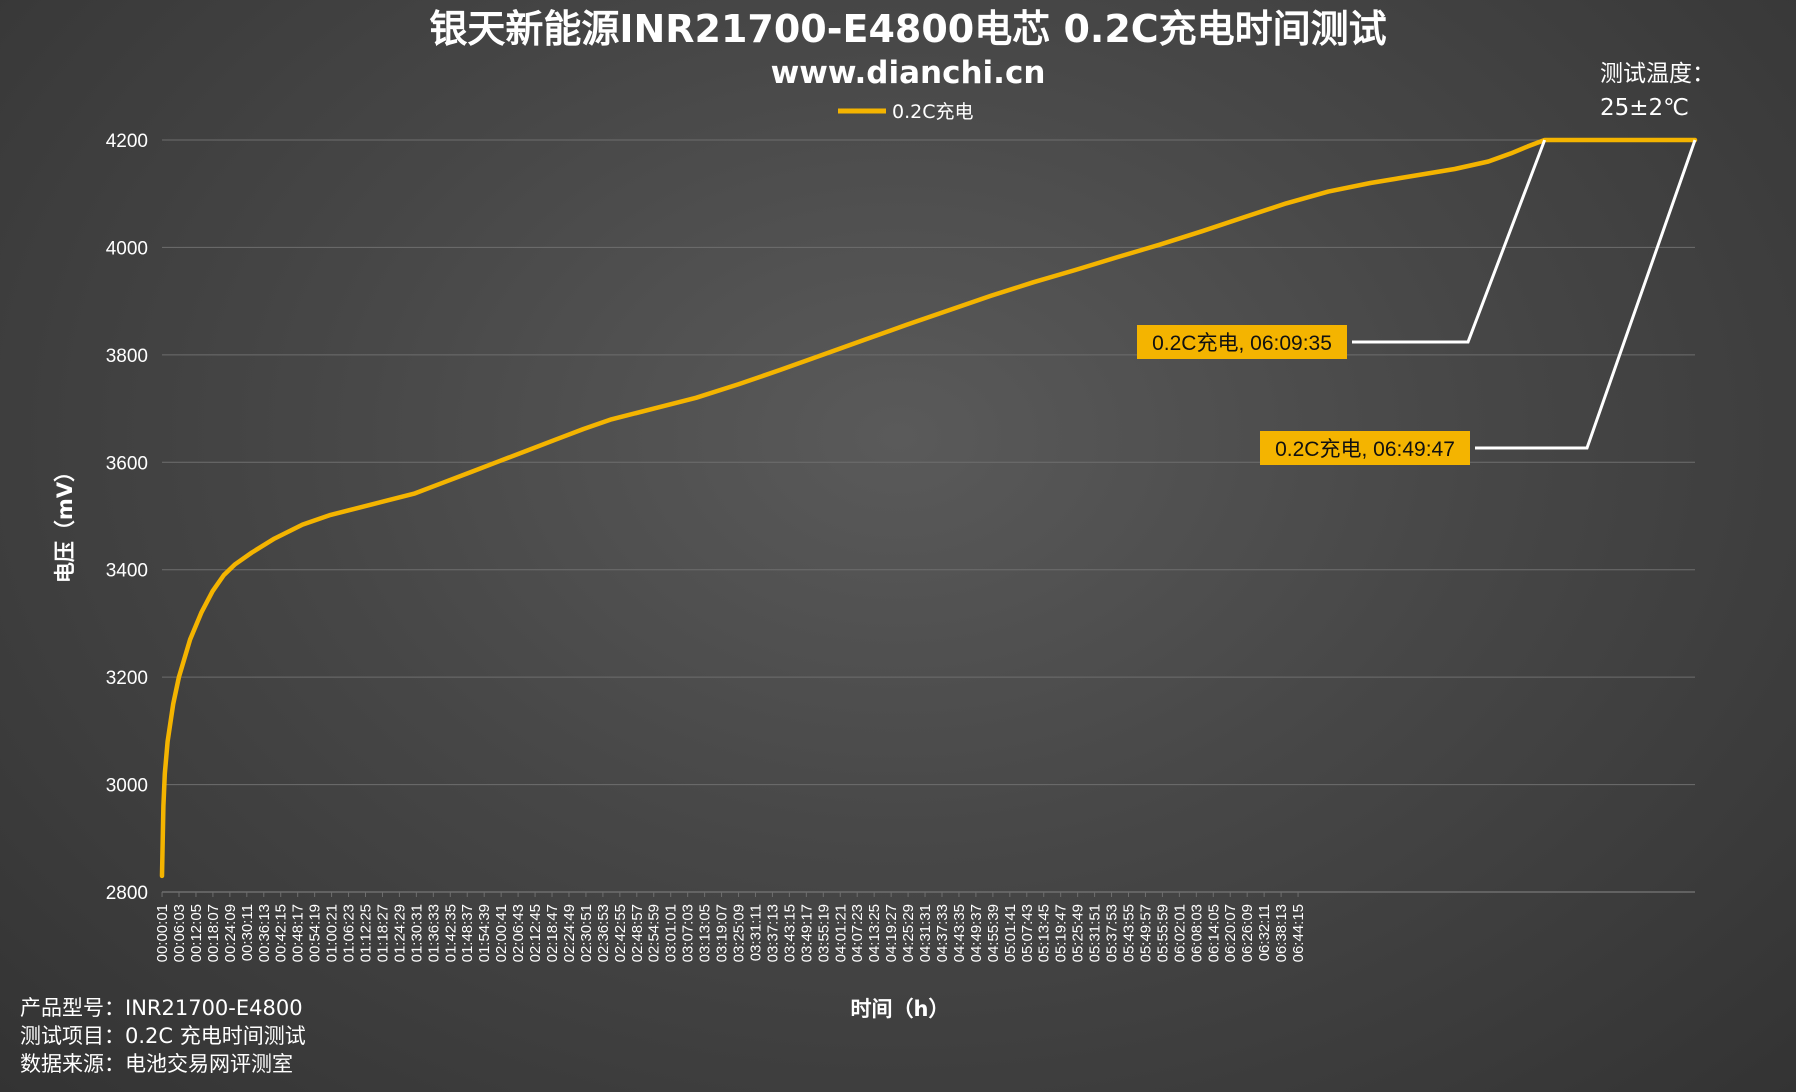 This screenshot has width=1796, height=1092. Describe the element at coordinates (1010, 933) in the screenshot. I see `x-tick-label: 05:01:41` at that location.